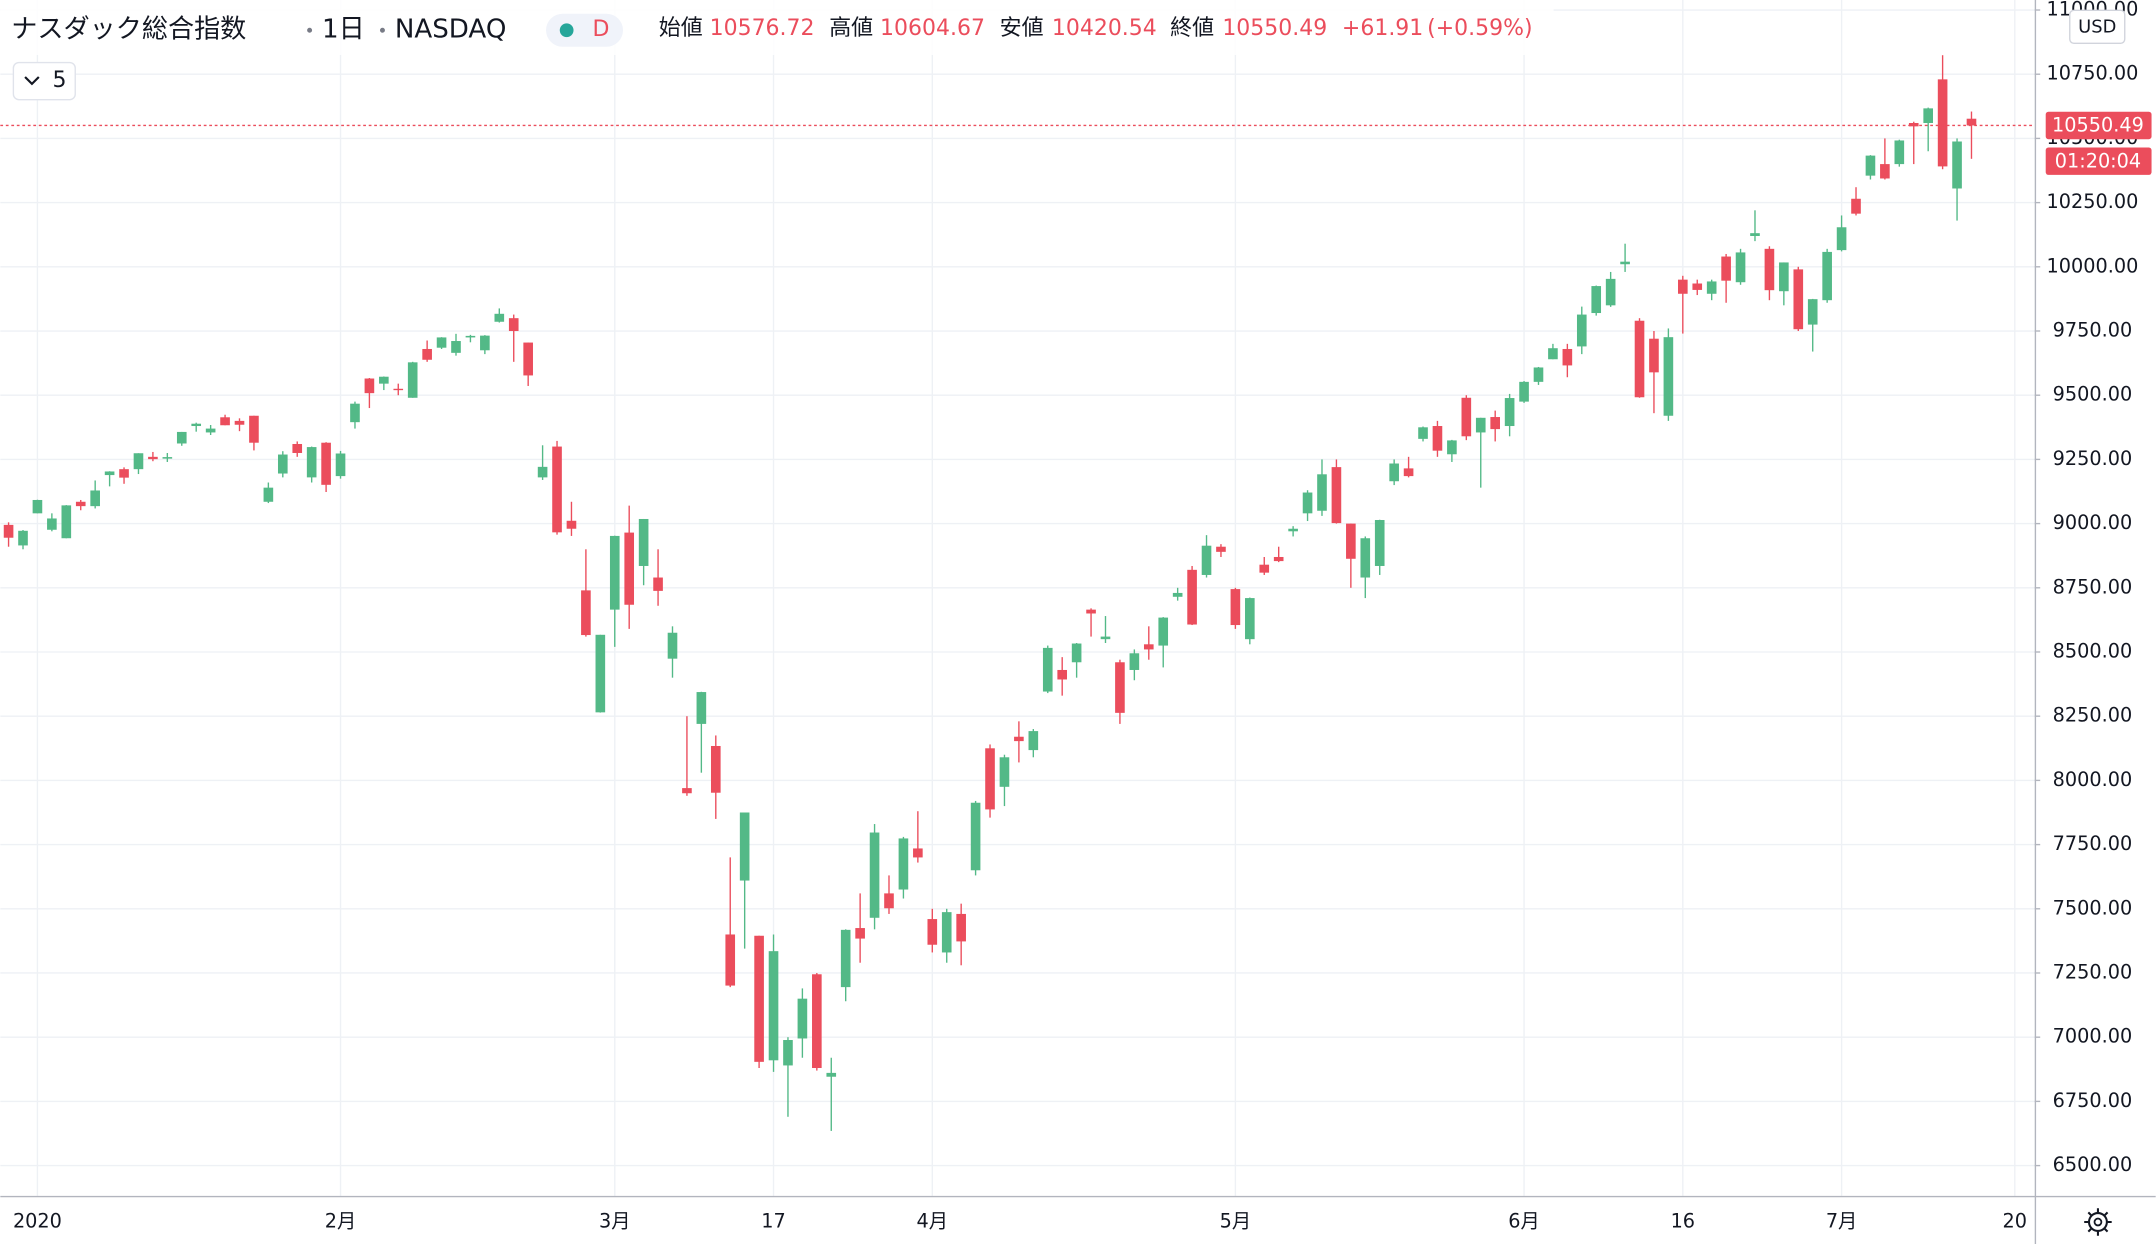  What do you see at coordinates (2093, 650) in the screenshot?
I see `y-tick-label: 8500.00` at bounding box center [2093, 650].